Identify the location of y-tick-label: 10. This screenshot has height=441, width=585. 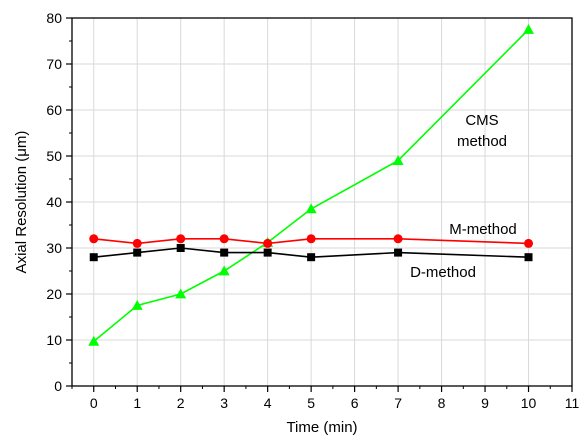
(54, 340).